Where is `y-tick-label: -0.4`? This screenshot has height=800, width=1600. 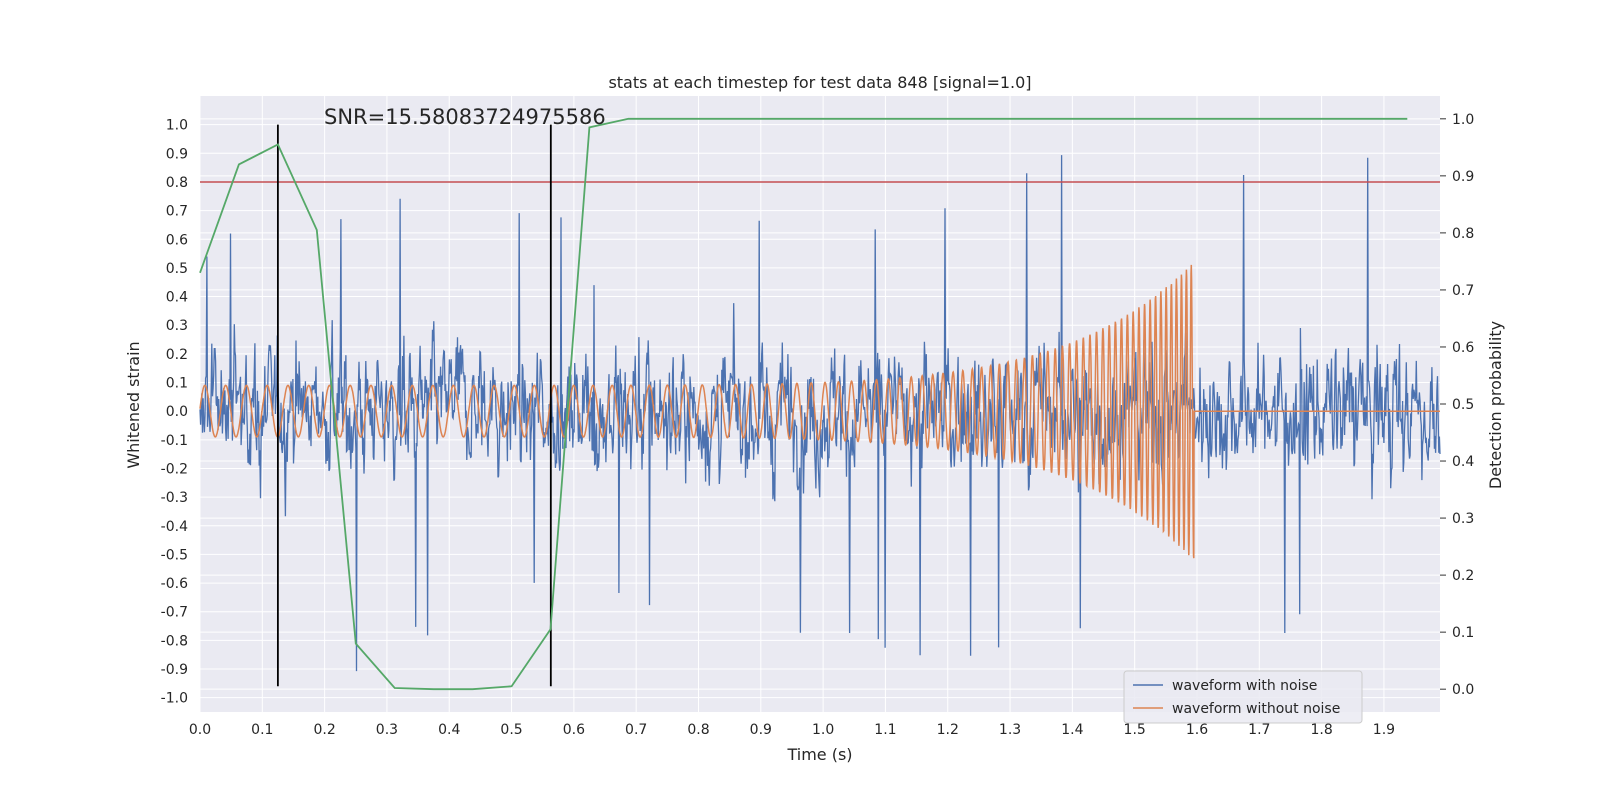 y-tick-label: -0.4 is located at coordinates (174, 527).